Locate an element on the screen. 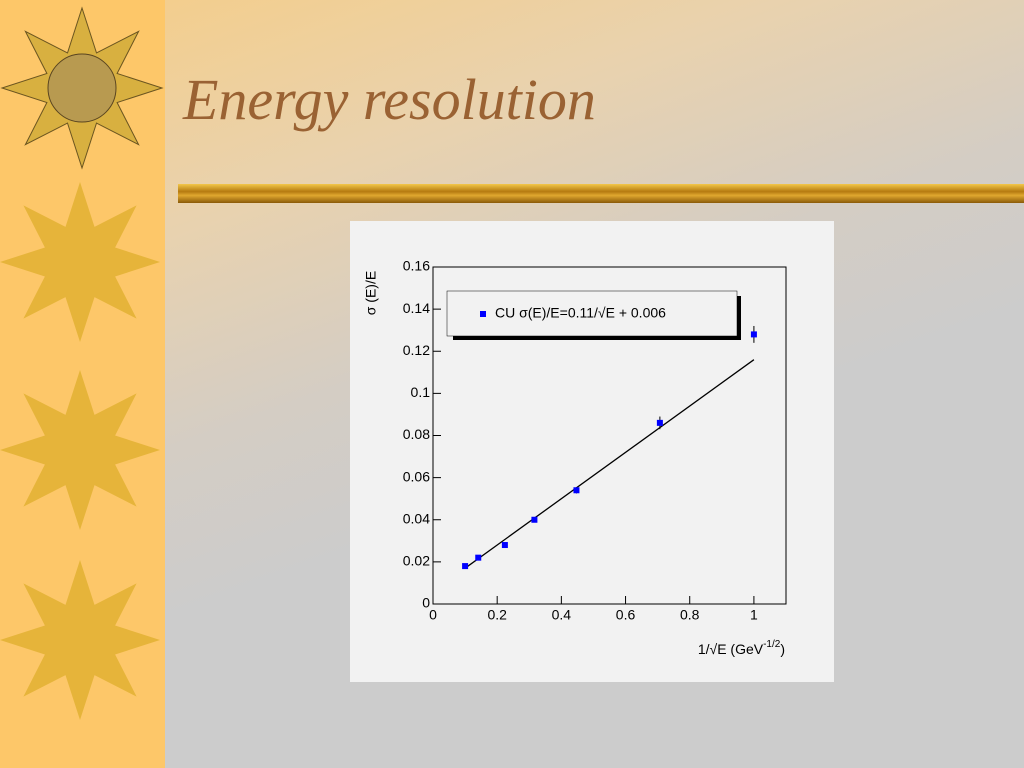  y-tick-label: 0.12 is located at coordinates (416, 350).